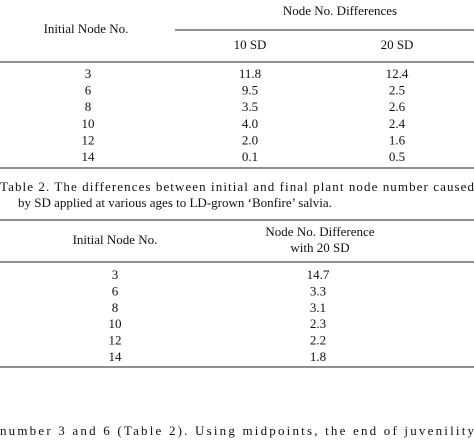  Describe the element at coordinates (318, 290) in the screenshot. I see `table-cell: 3.3` at that location.